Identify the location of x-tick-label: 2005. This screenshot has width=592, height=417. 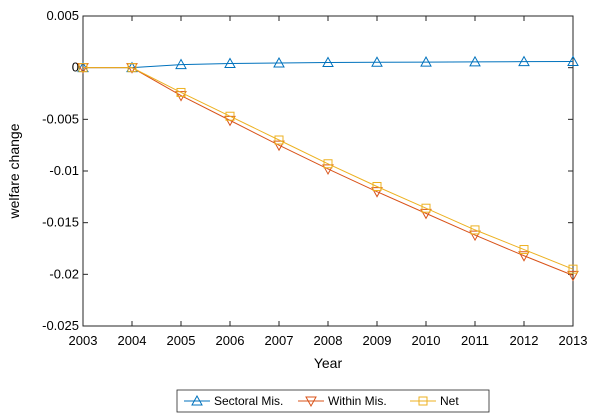
(181, 340).